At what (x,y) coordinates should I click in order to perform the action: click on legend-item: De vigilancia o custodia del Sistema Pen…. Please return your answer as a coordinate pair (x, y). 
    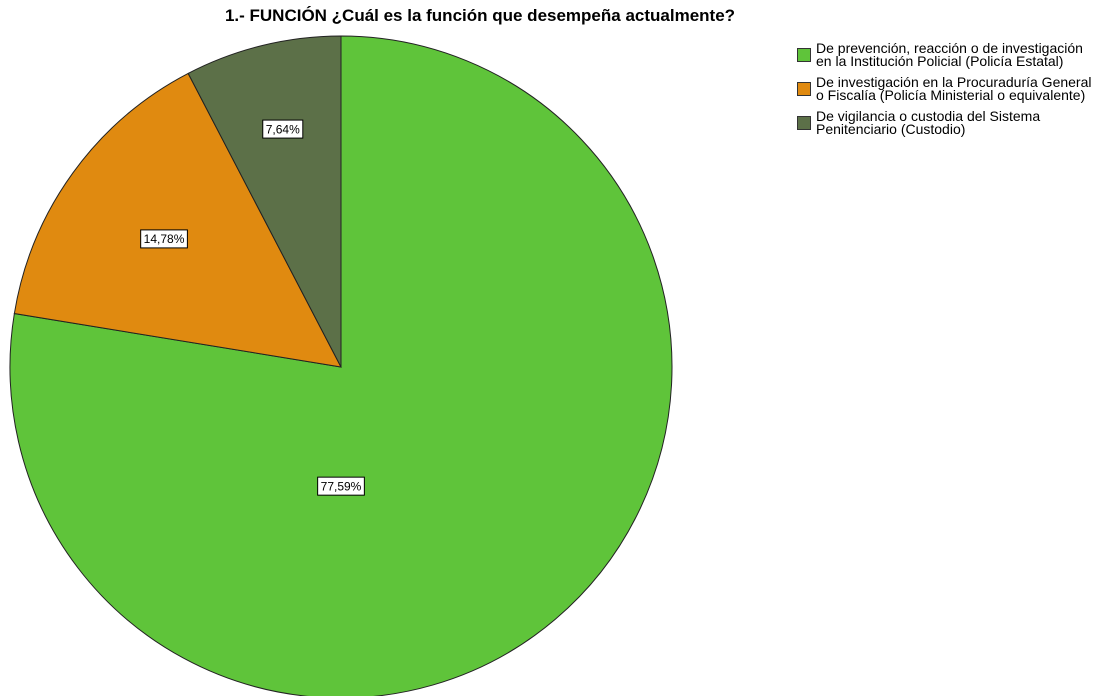
    Looking at the image, I should click on (947, 122).